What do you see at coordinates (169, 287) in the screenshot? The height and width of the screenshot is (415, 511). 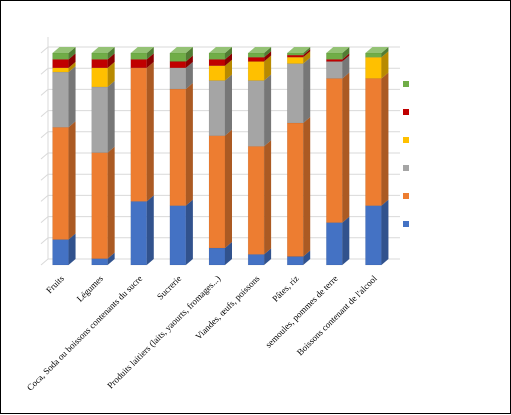 I see `x-tick-label: Sucrerie` at bounding box center [169, 287].